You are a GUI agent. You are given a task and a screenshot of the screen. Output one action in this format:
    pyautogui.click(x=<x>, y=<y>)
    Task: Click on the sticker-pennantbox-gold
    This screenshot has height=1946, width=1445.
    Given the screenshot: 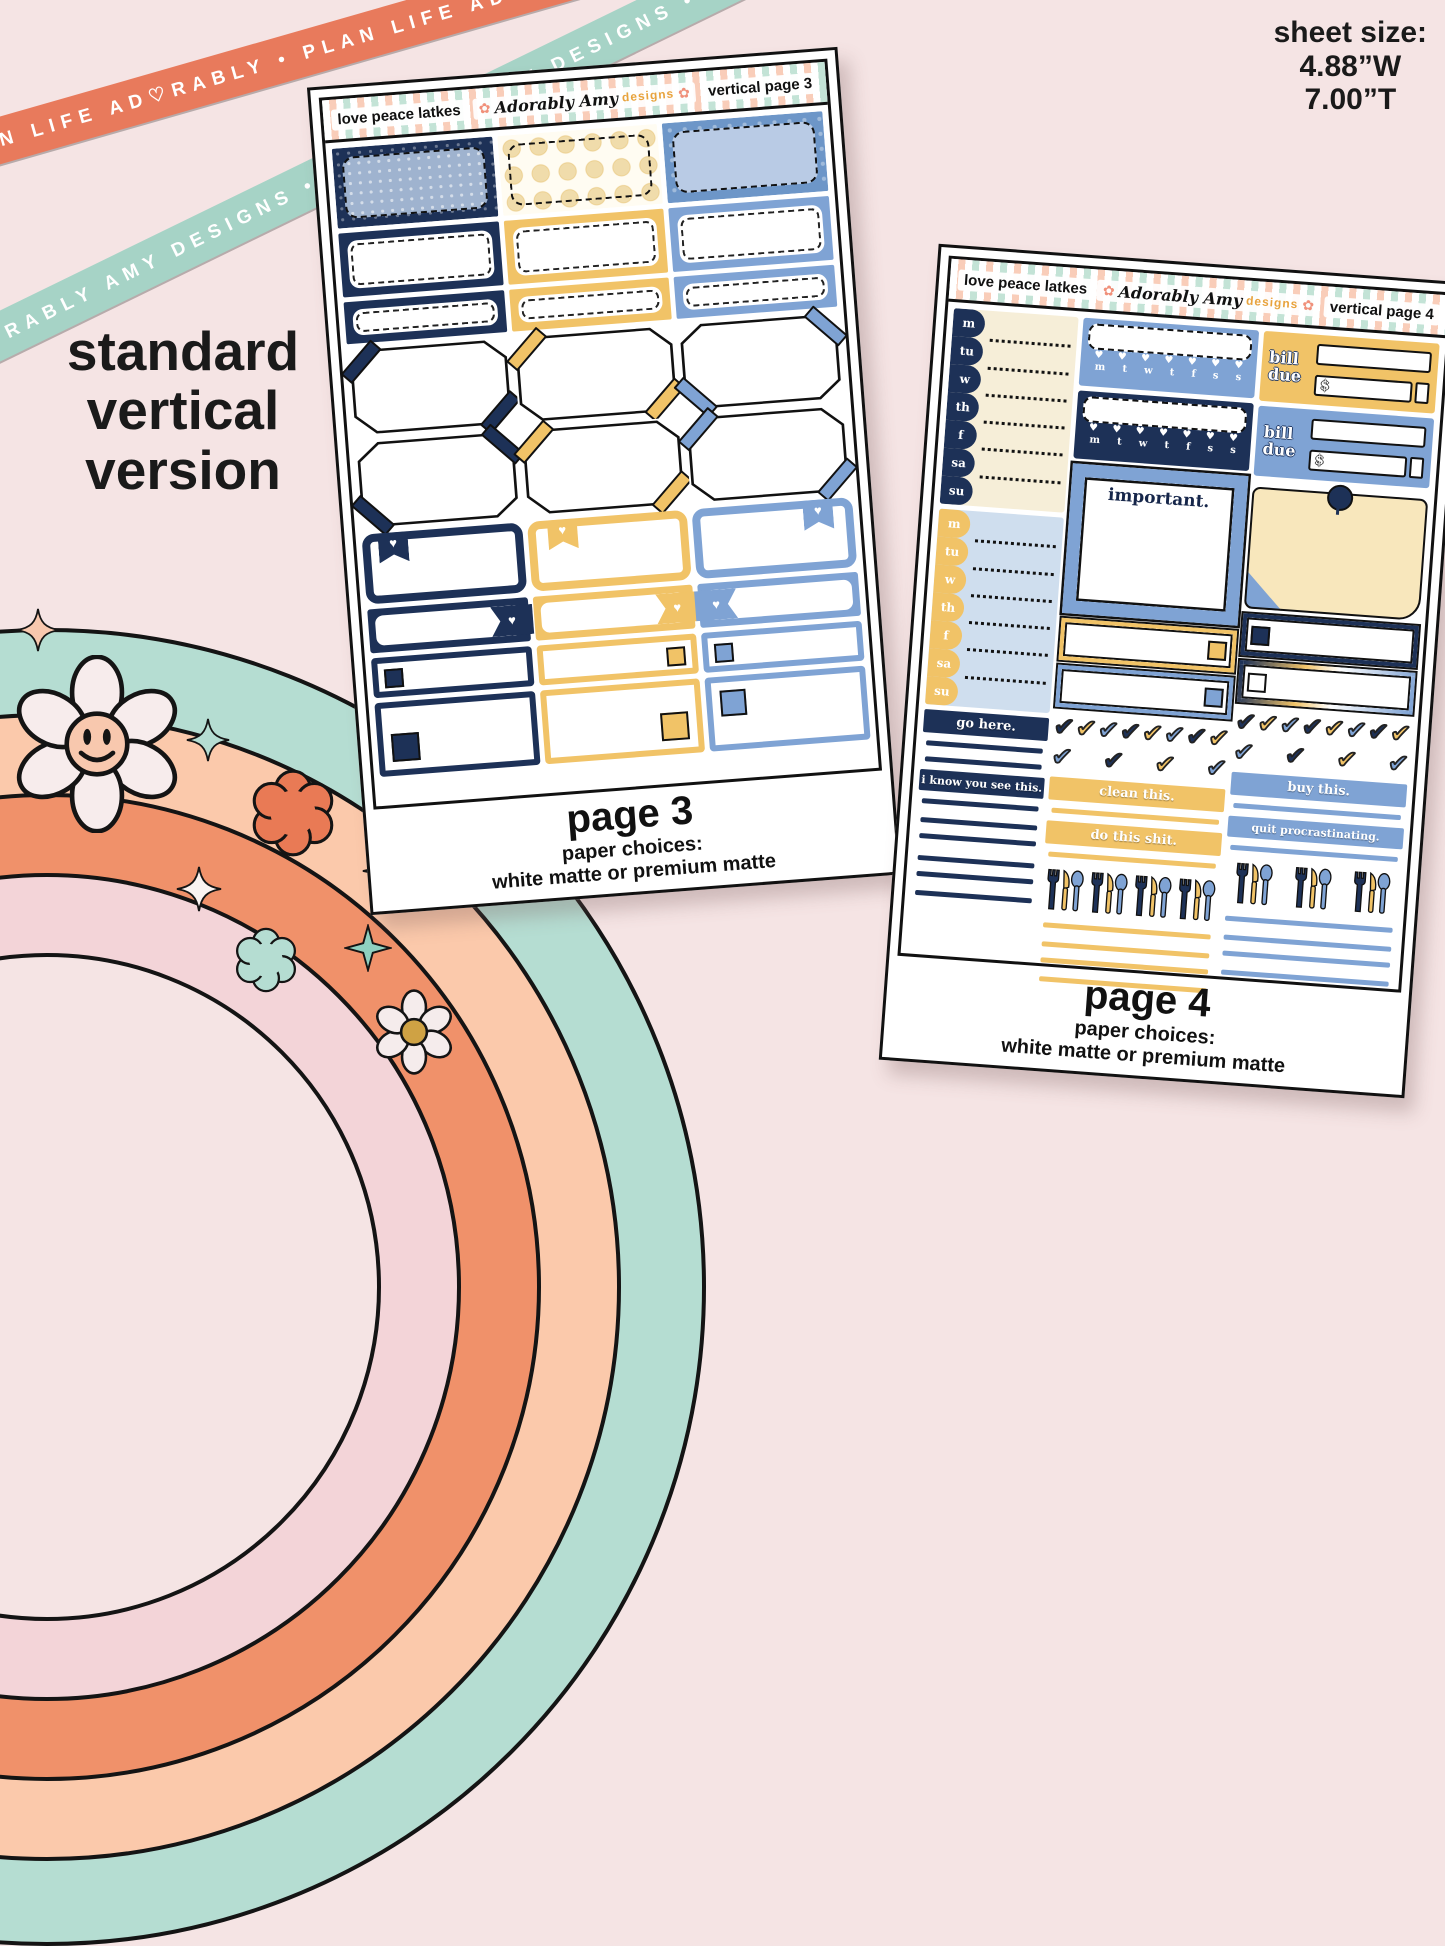 What is the action you would take?
    pyautogui.click(x=614, y=612)
    